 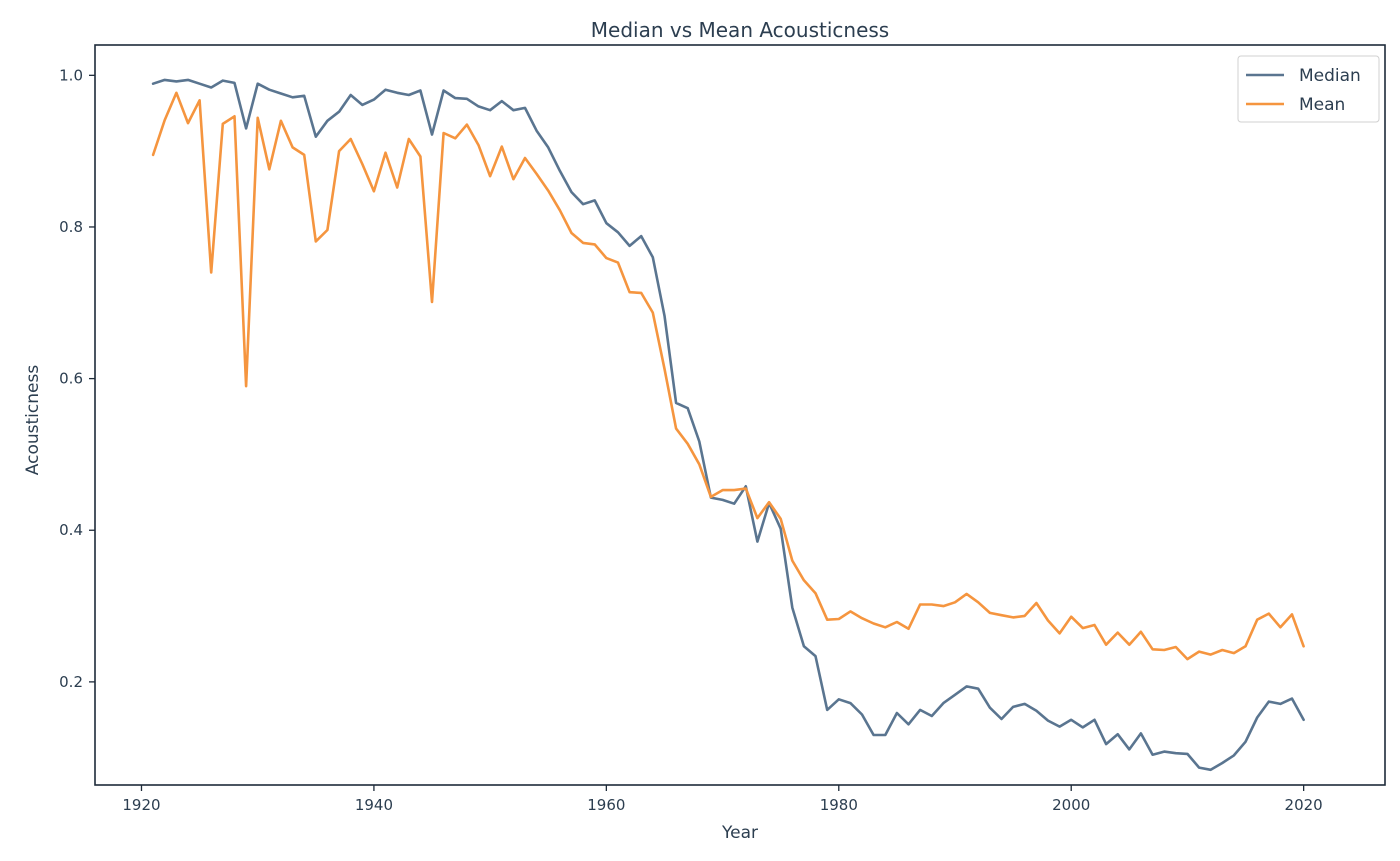 What do you see at coordinates (1304, 805) in the screenshot?
I see `x-tick-label: 2020` at bounding box center [1304, 805].